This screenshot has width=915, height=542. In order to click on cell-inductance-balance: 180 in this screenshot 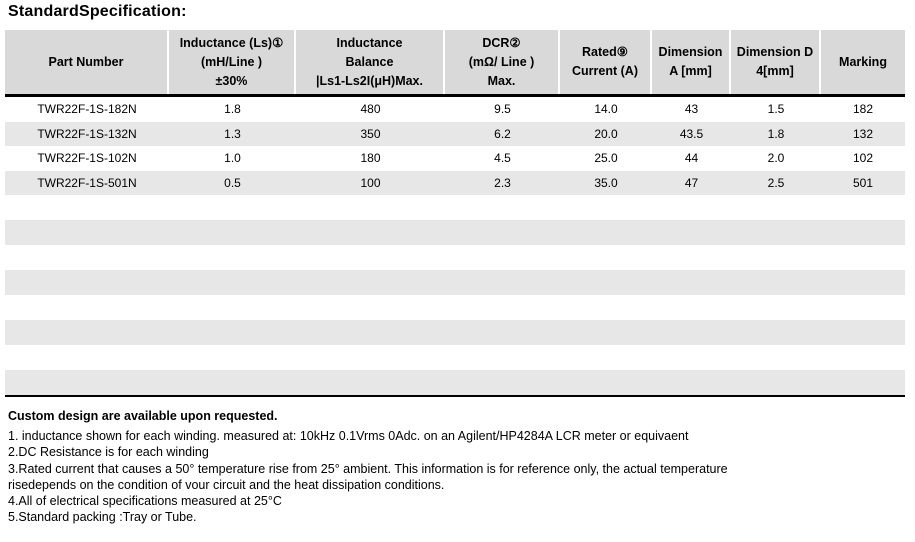, I will do `click(370, 158)`.